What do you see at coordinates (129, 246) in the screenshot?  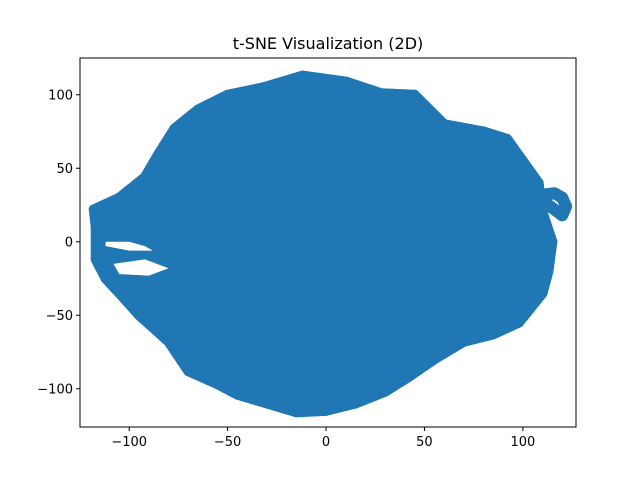 I see `scatter-gap-left` at bounding box center [129, 246].